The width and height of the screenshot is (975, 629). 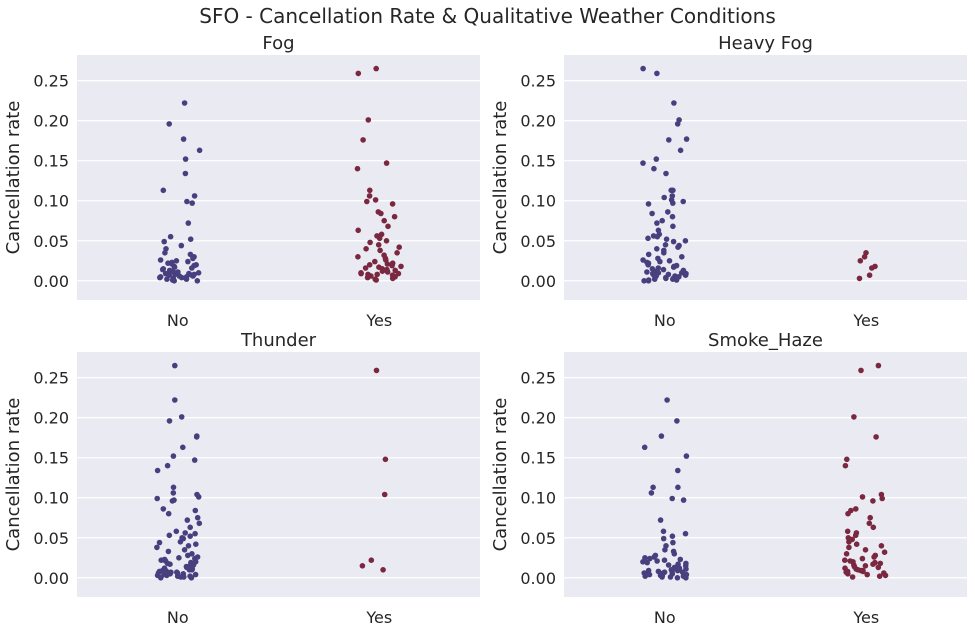 I want to click on subplot-title: Heavy Fog, so click(x=765, y=43).